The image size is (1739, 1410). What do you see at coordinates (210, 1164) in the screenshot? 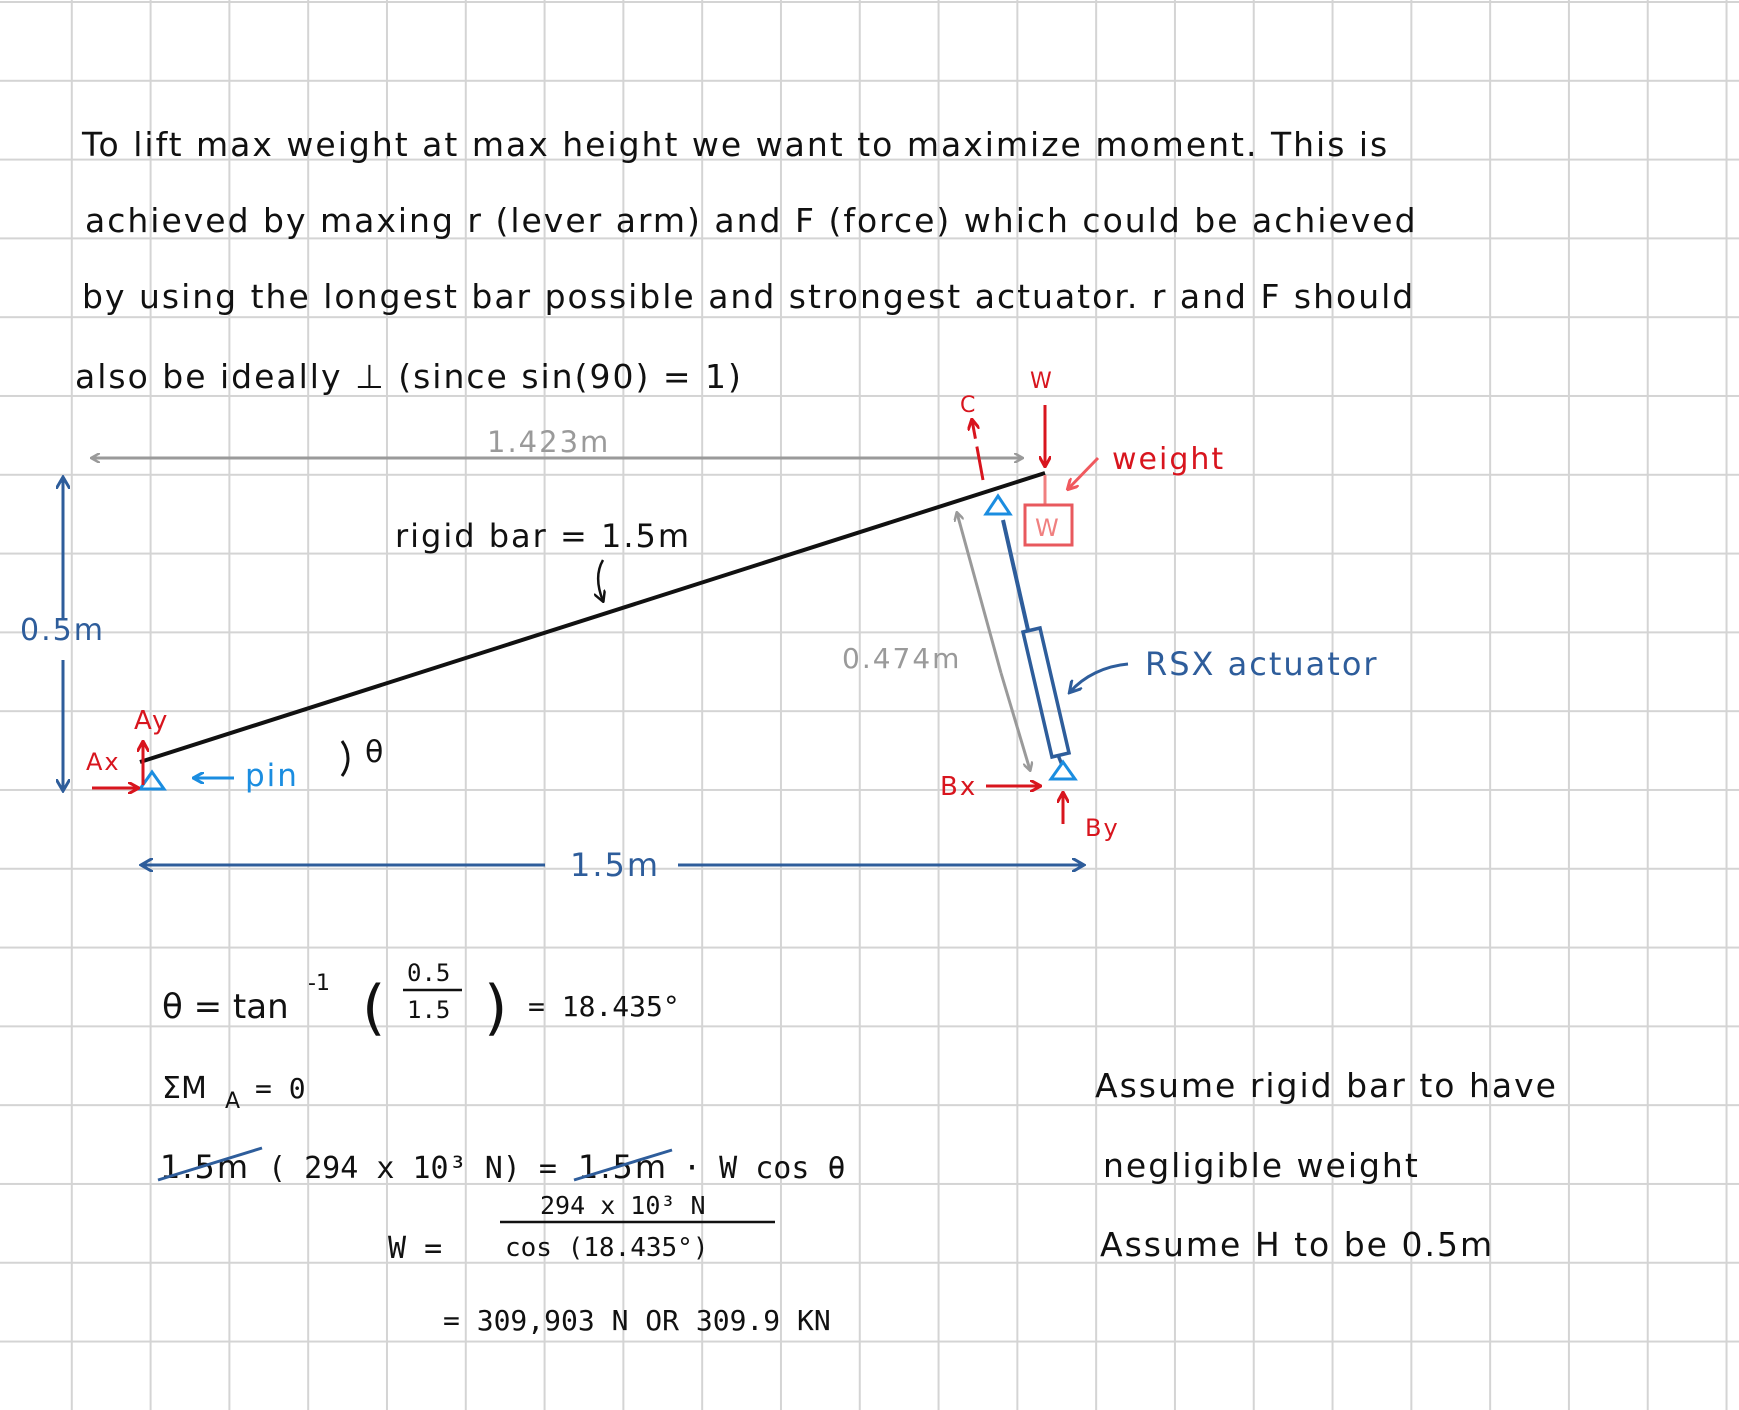
I see `moment-left-strike` at bounding box center [210, 1164].